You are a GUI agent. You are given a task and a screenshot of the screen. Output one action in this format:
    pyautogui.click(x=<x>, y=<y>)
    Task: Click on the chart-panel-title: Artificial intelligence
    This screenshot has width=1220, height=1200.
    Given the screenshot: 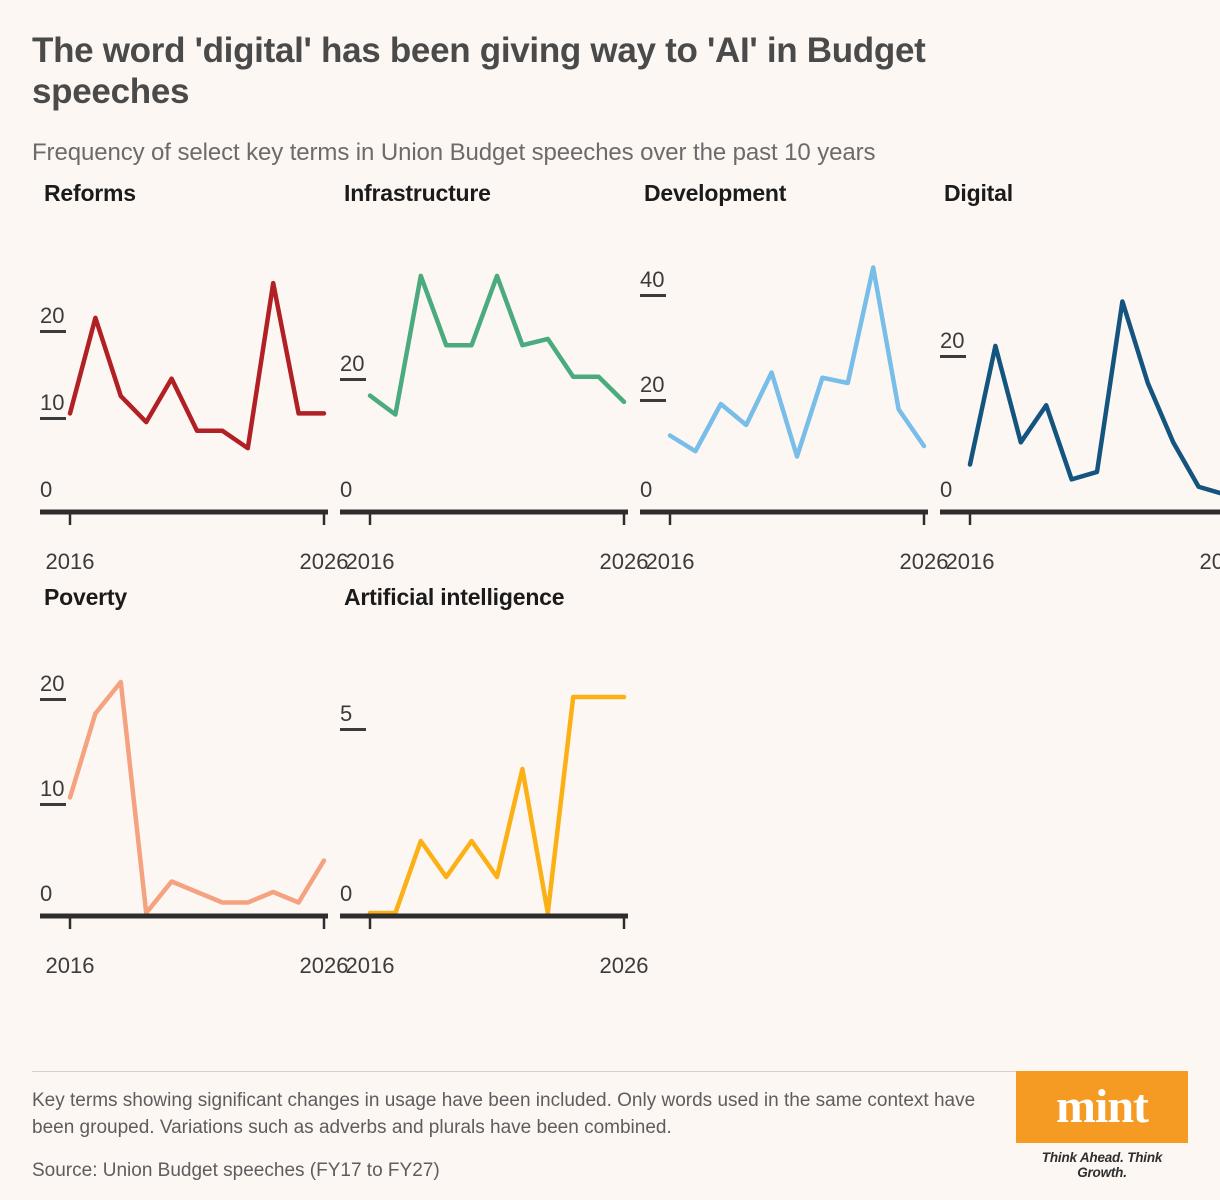 What is the action you would take?
    pyautogui.click(x=454, y=596)
    